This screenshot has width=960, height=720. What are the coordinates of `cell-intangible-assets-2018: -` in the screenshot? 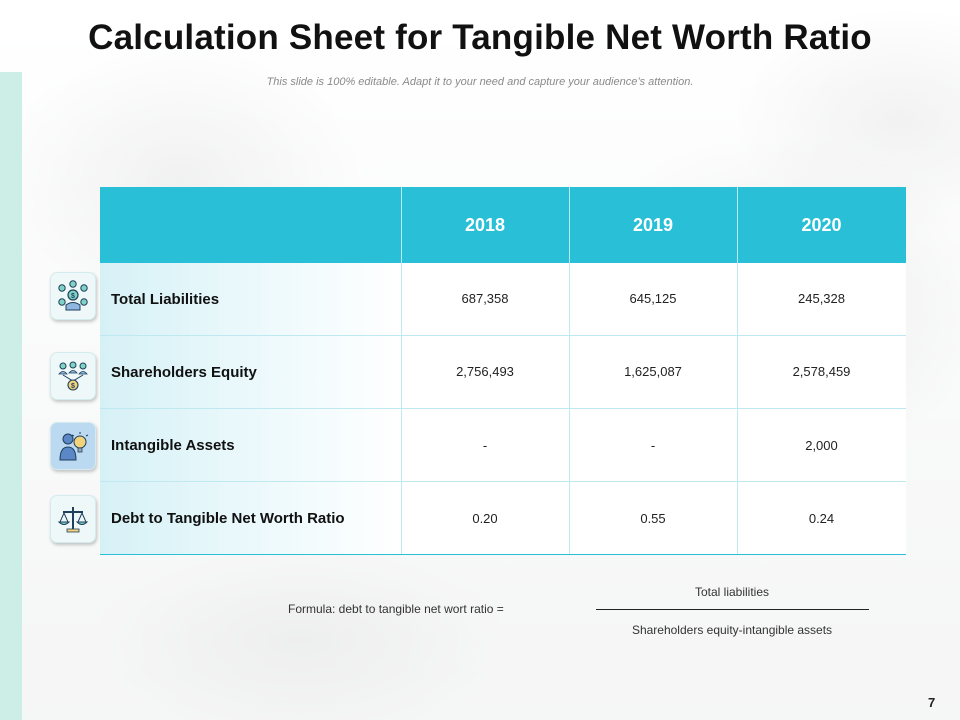 It's located at (485, 445).